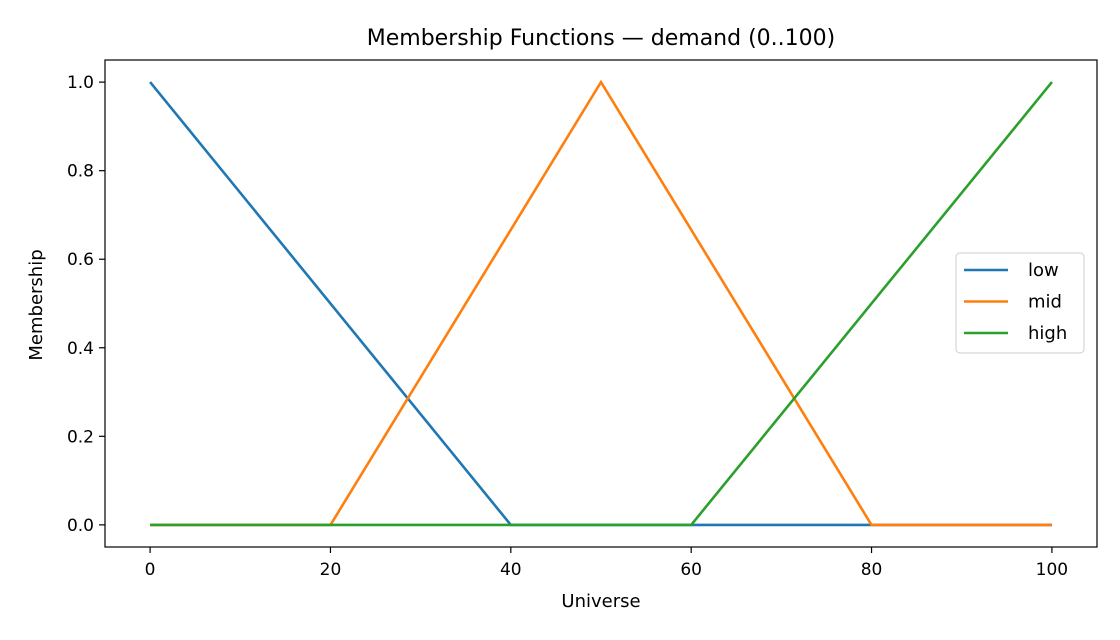  I want to click on x-tick-label: 40, so click(511, 570).